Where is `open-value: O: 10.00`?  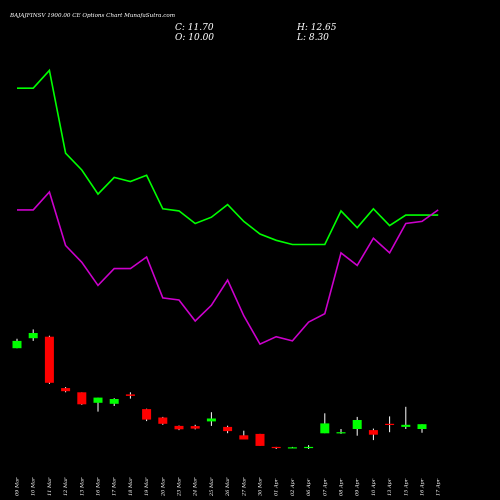
open-value: O: 10.00 is located at coordinates (194, 38).